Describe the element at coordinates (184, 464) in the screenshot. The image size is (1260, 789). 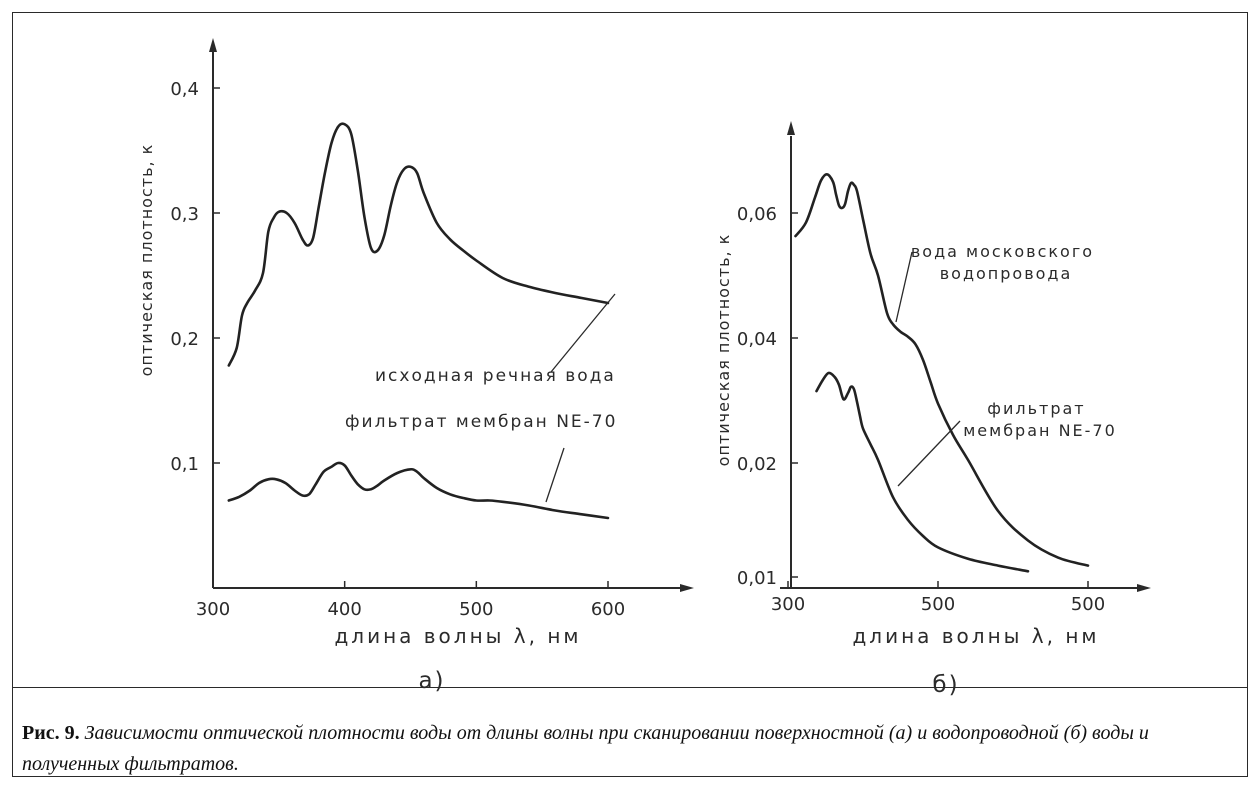
I see `y-tick-label: 0,1` at that location.